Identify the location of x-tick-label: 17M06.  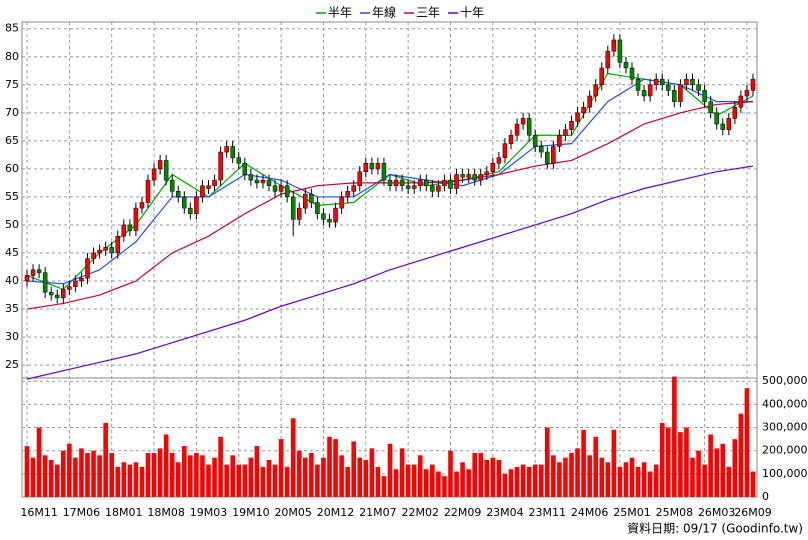
(82, 512).